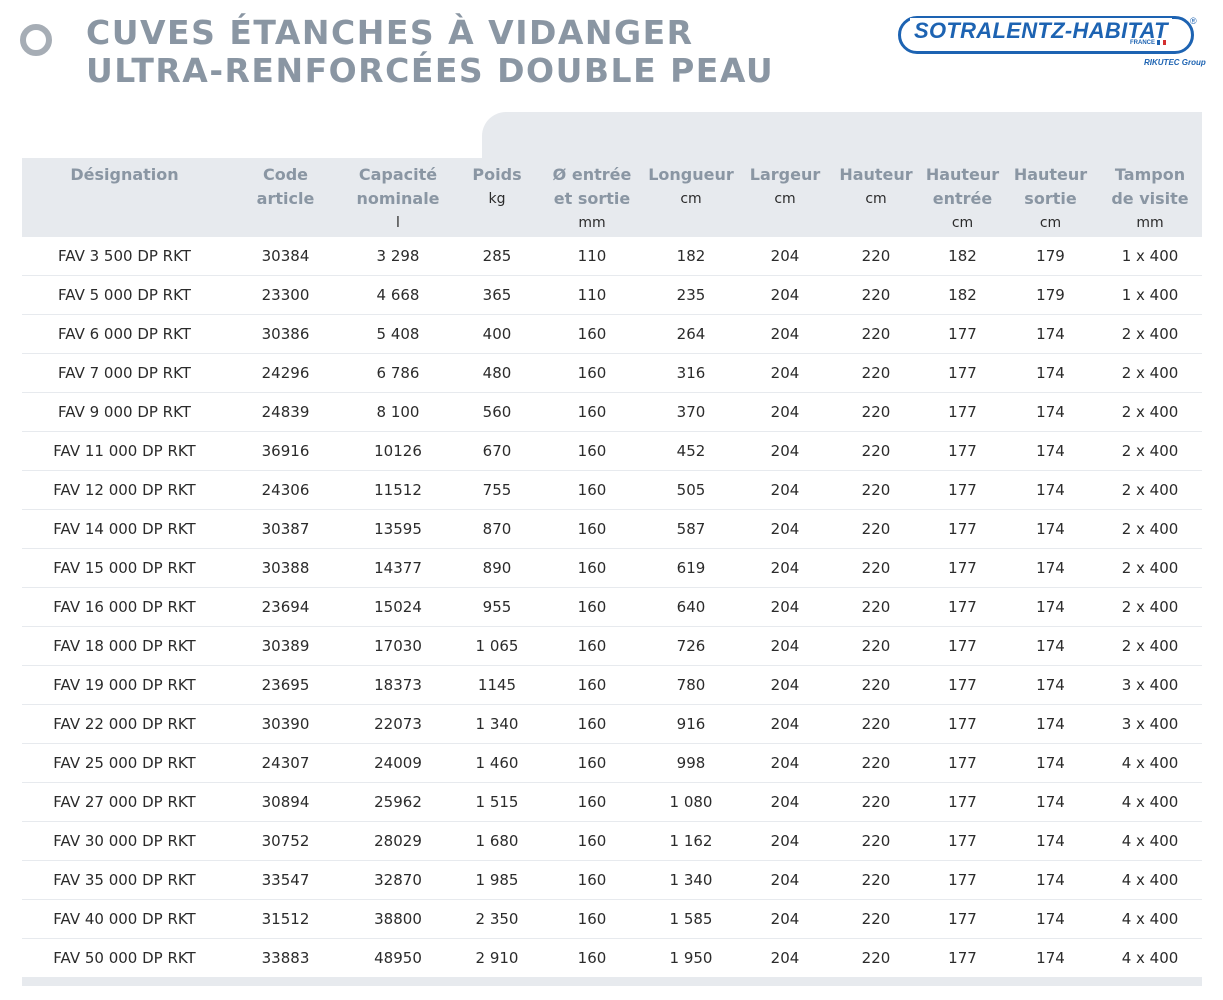  I want to click on table-cell: 182, so click(962, 295).